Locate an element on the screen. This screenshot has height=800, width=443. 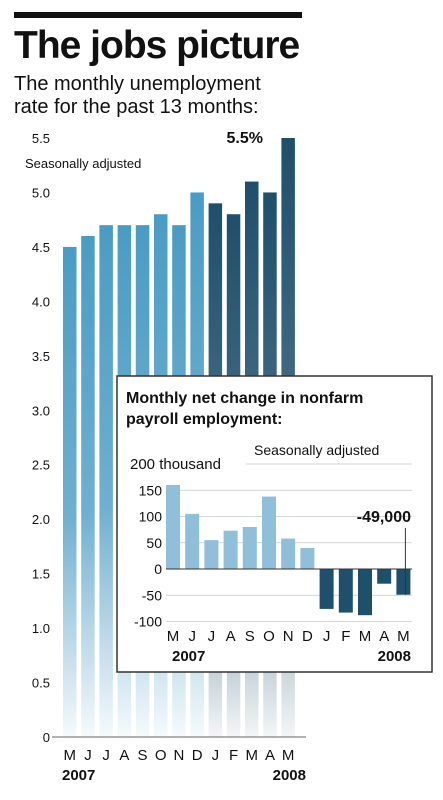
inset-y-tick-label: 50 is located at coordinates (154, 543).